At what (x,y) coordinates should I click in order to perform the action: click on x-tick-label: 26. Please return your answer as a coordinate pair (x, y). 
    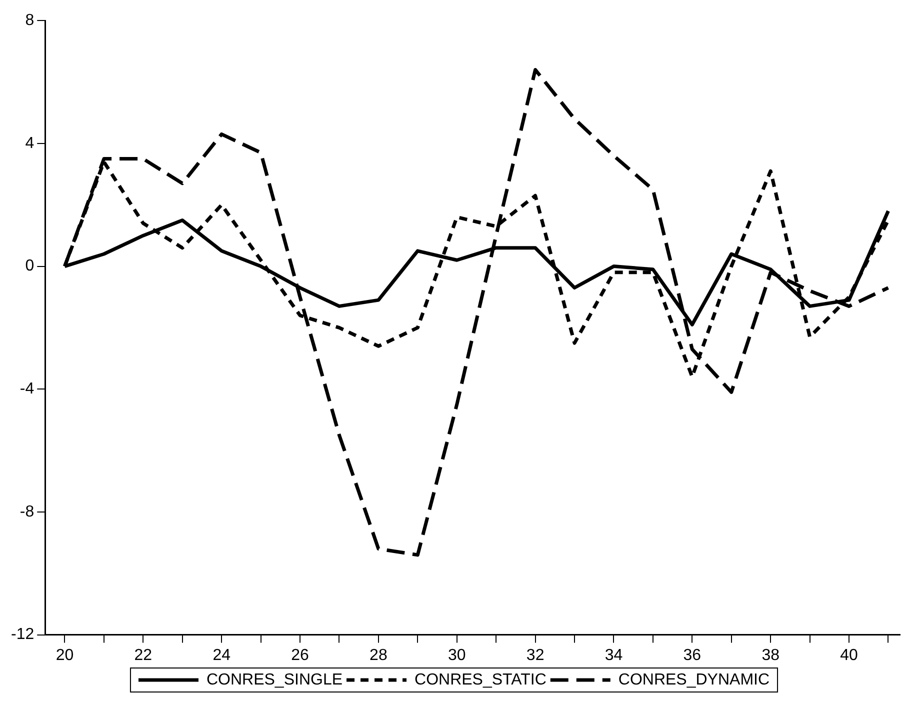
    Looking at the image, I should click on (300, 655).